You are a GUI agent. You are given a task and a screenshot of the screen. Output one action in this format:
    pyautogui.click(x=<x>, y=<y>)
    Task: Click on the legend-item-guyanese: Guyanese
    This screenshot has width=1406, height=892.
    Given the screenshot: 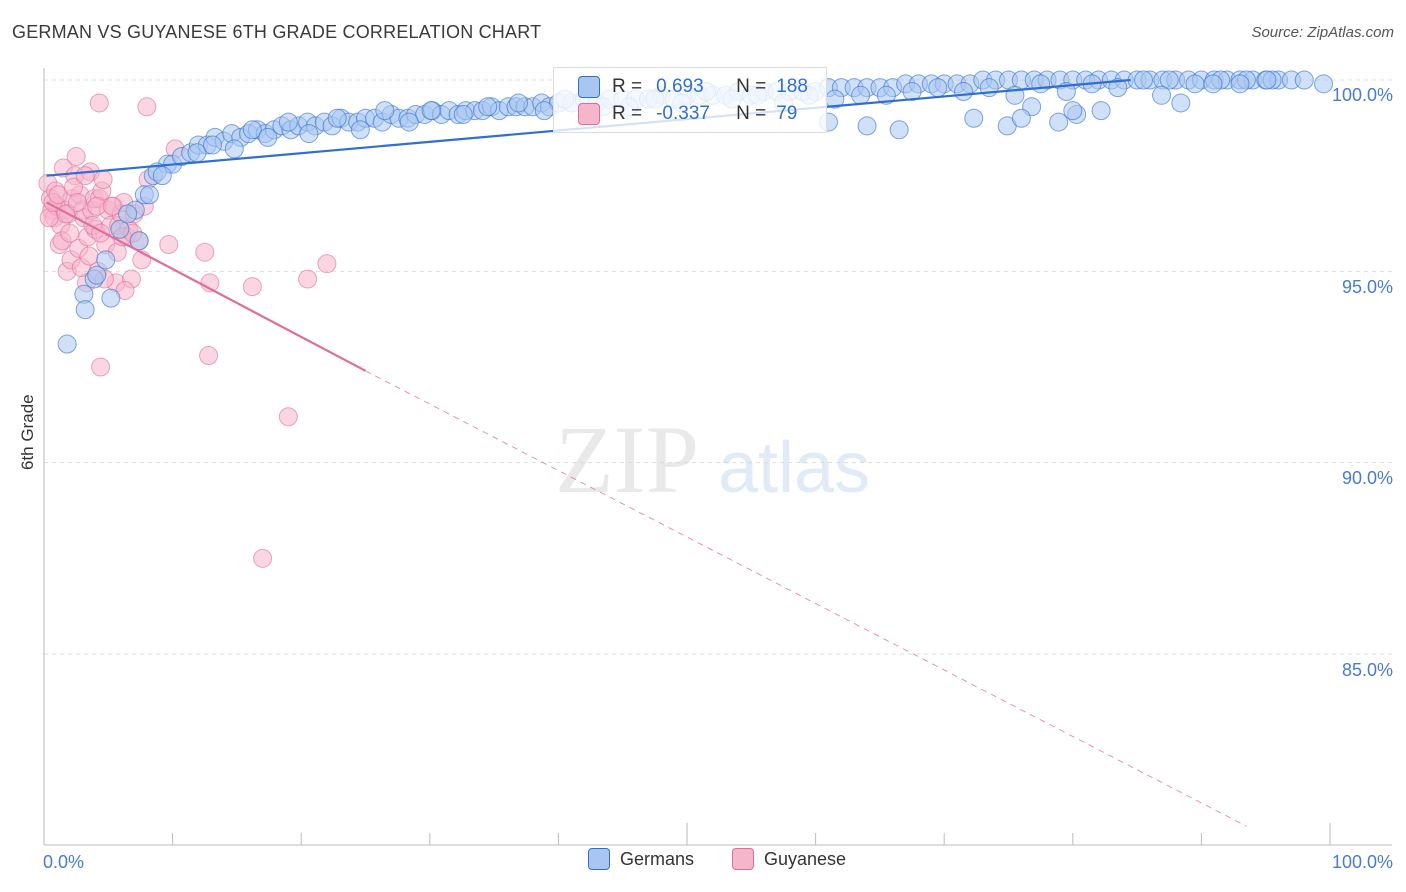 What is the action you would take?
    pyautogui.click(x=789, y=859)
    